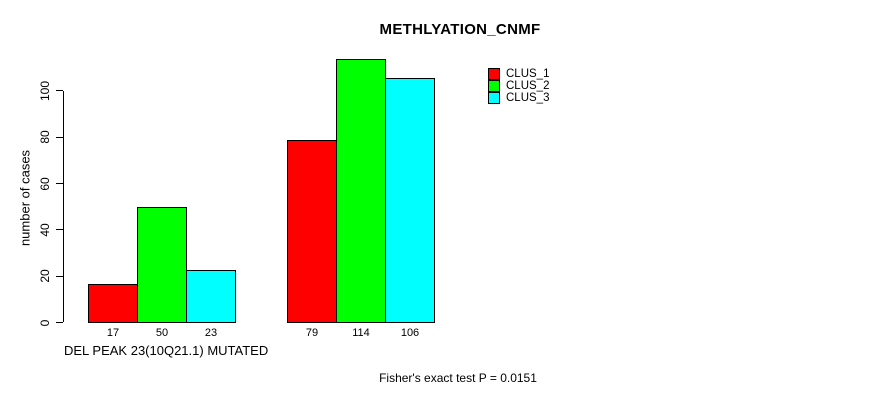 This screenshot has width=890, height=400. I want to click on footnote-text: Fisher's exact test P = 0.0151, so click(458, 378).